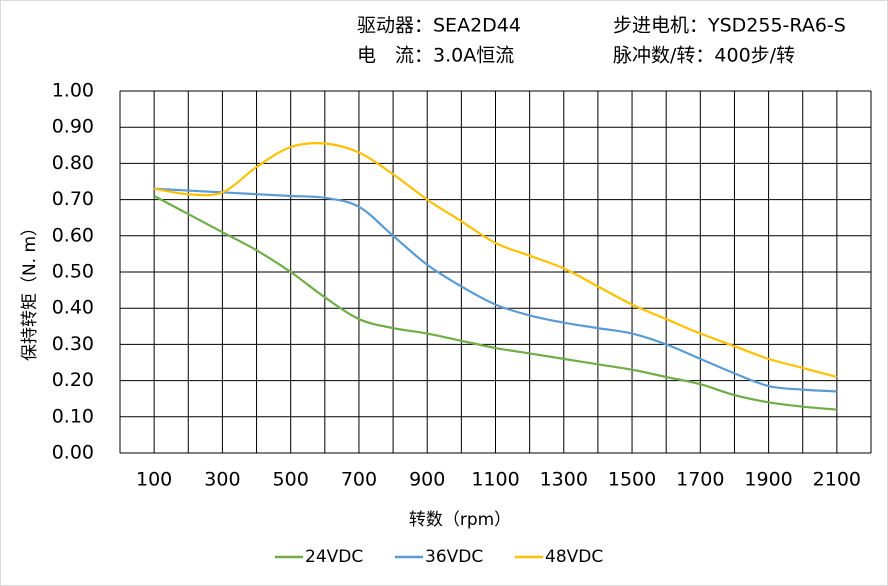  Describe the element at coordinates (564, 480) in the screenshot. I see `x-tick-label: 1300` at that location.